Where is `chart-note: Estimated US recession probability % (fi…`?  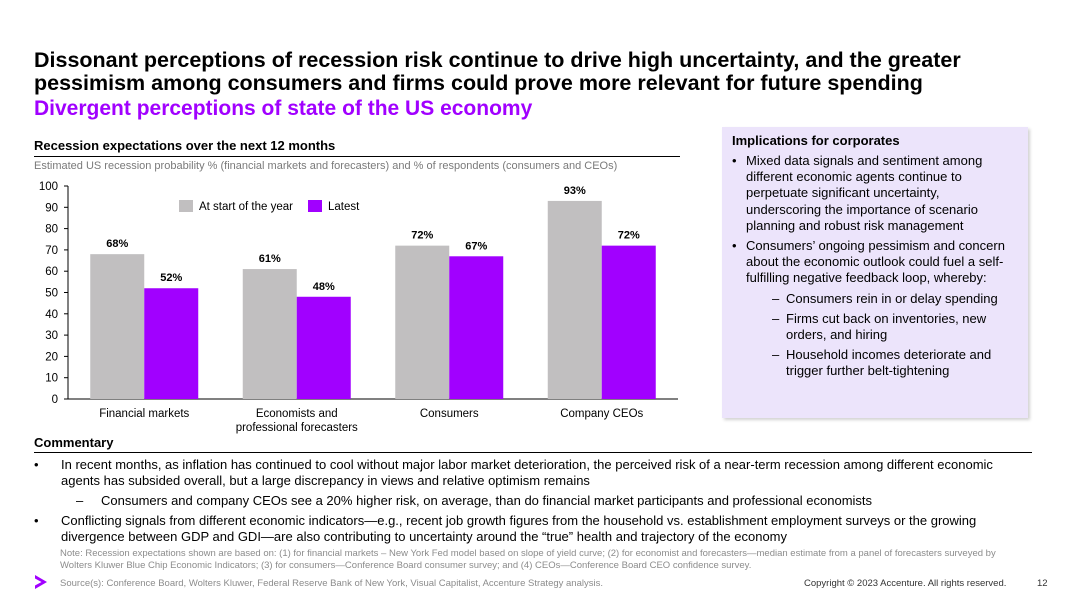
chart-note: Estimated US recession probability % (fi… is located at coordinates (326, 166).